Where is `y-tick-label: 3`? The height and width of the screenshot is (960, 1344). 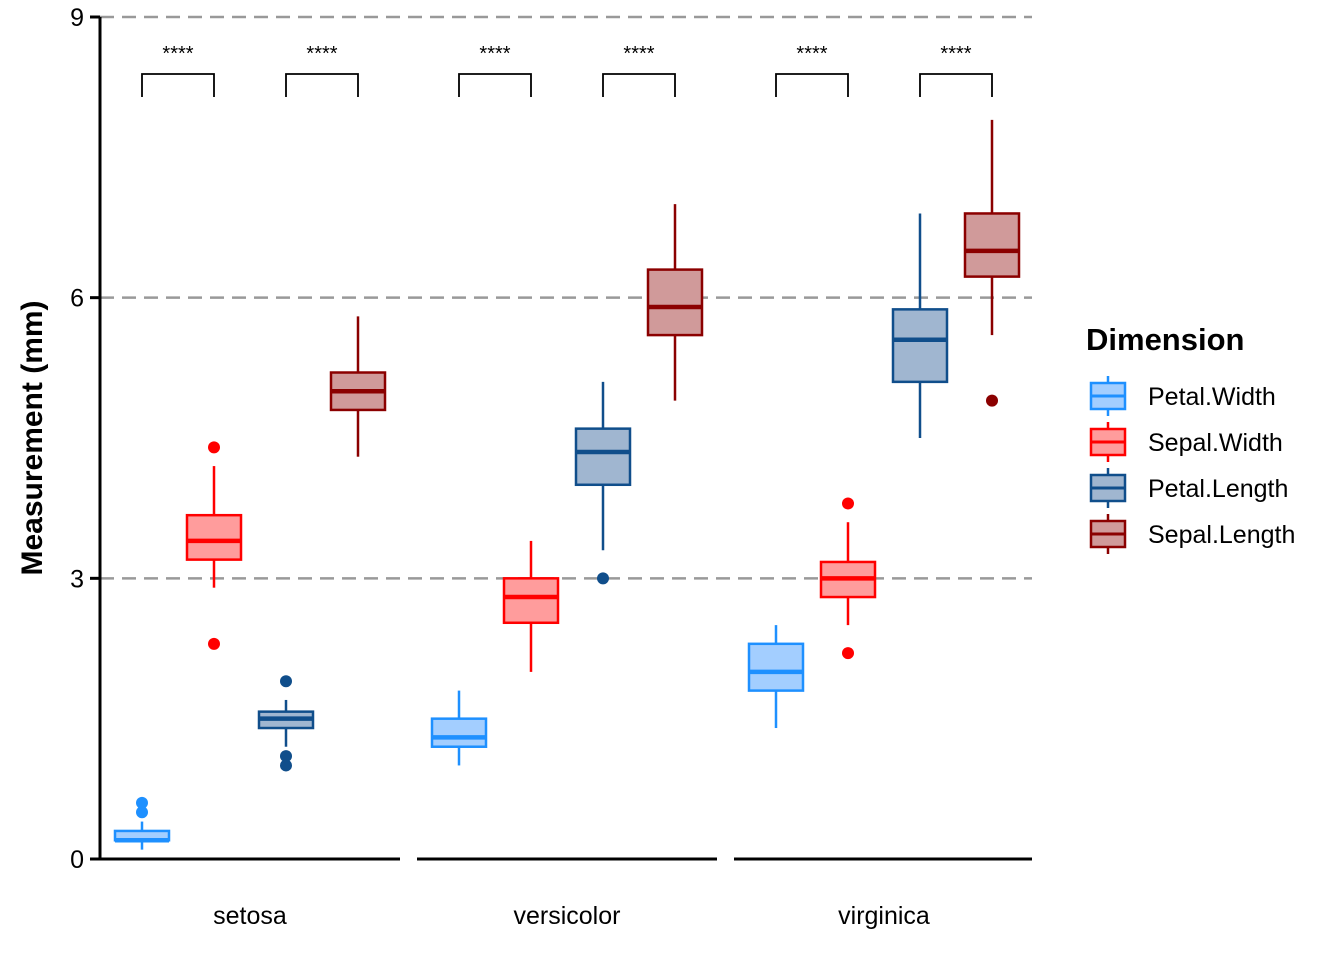
y-tick-label: 3 is located at coordinates (77, 579).